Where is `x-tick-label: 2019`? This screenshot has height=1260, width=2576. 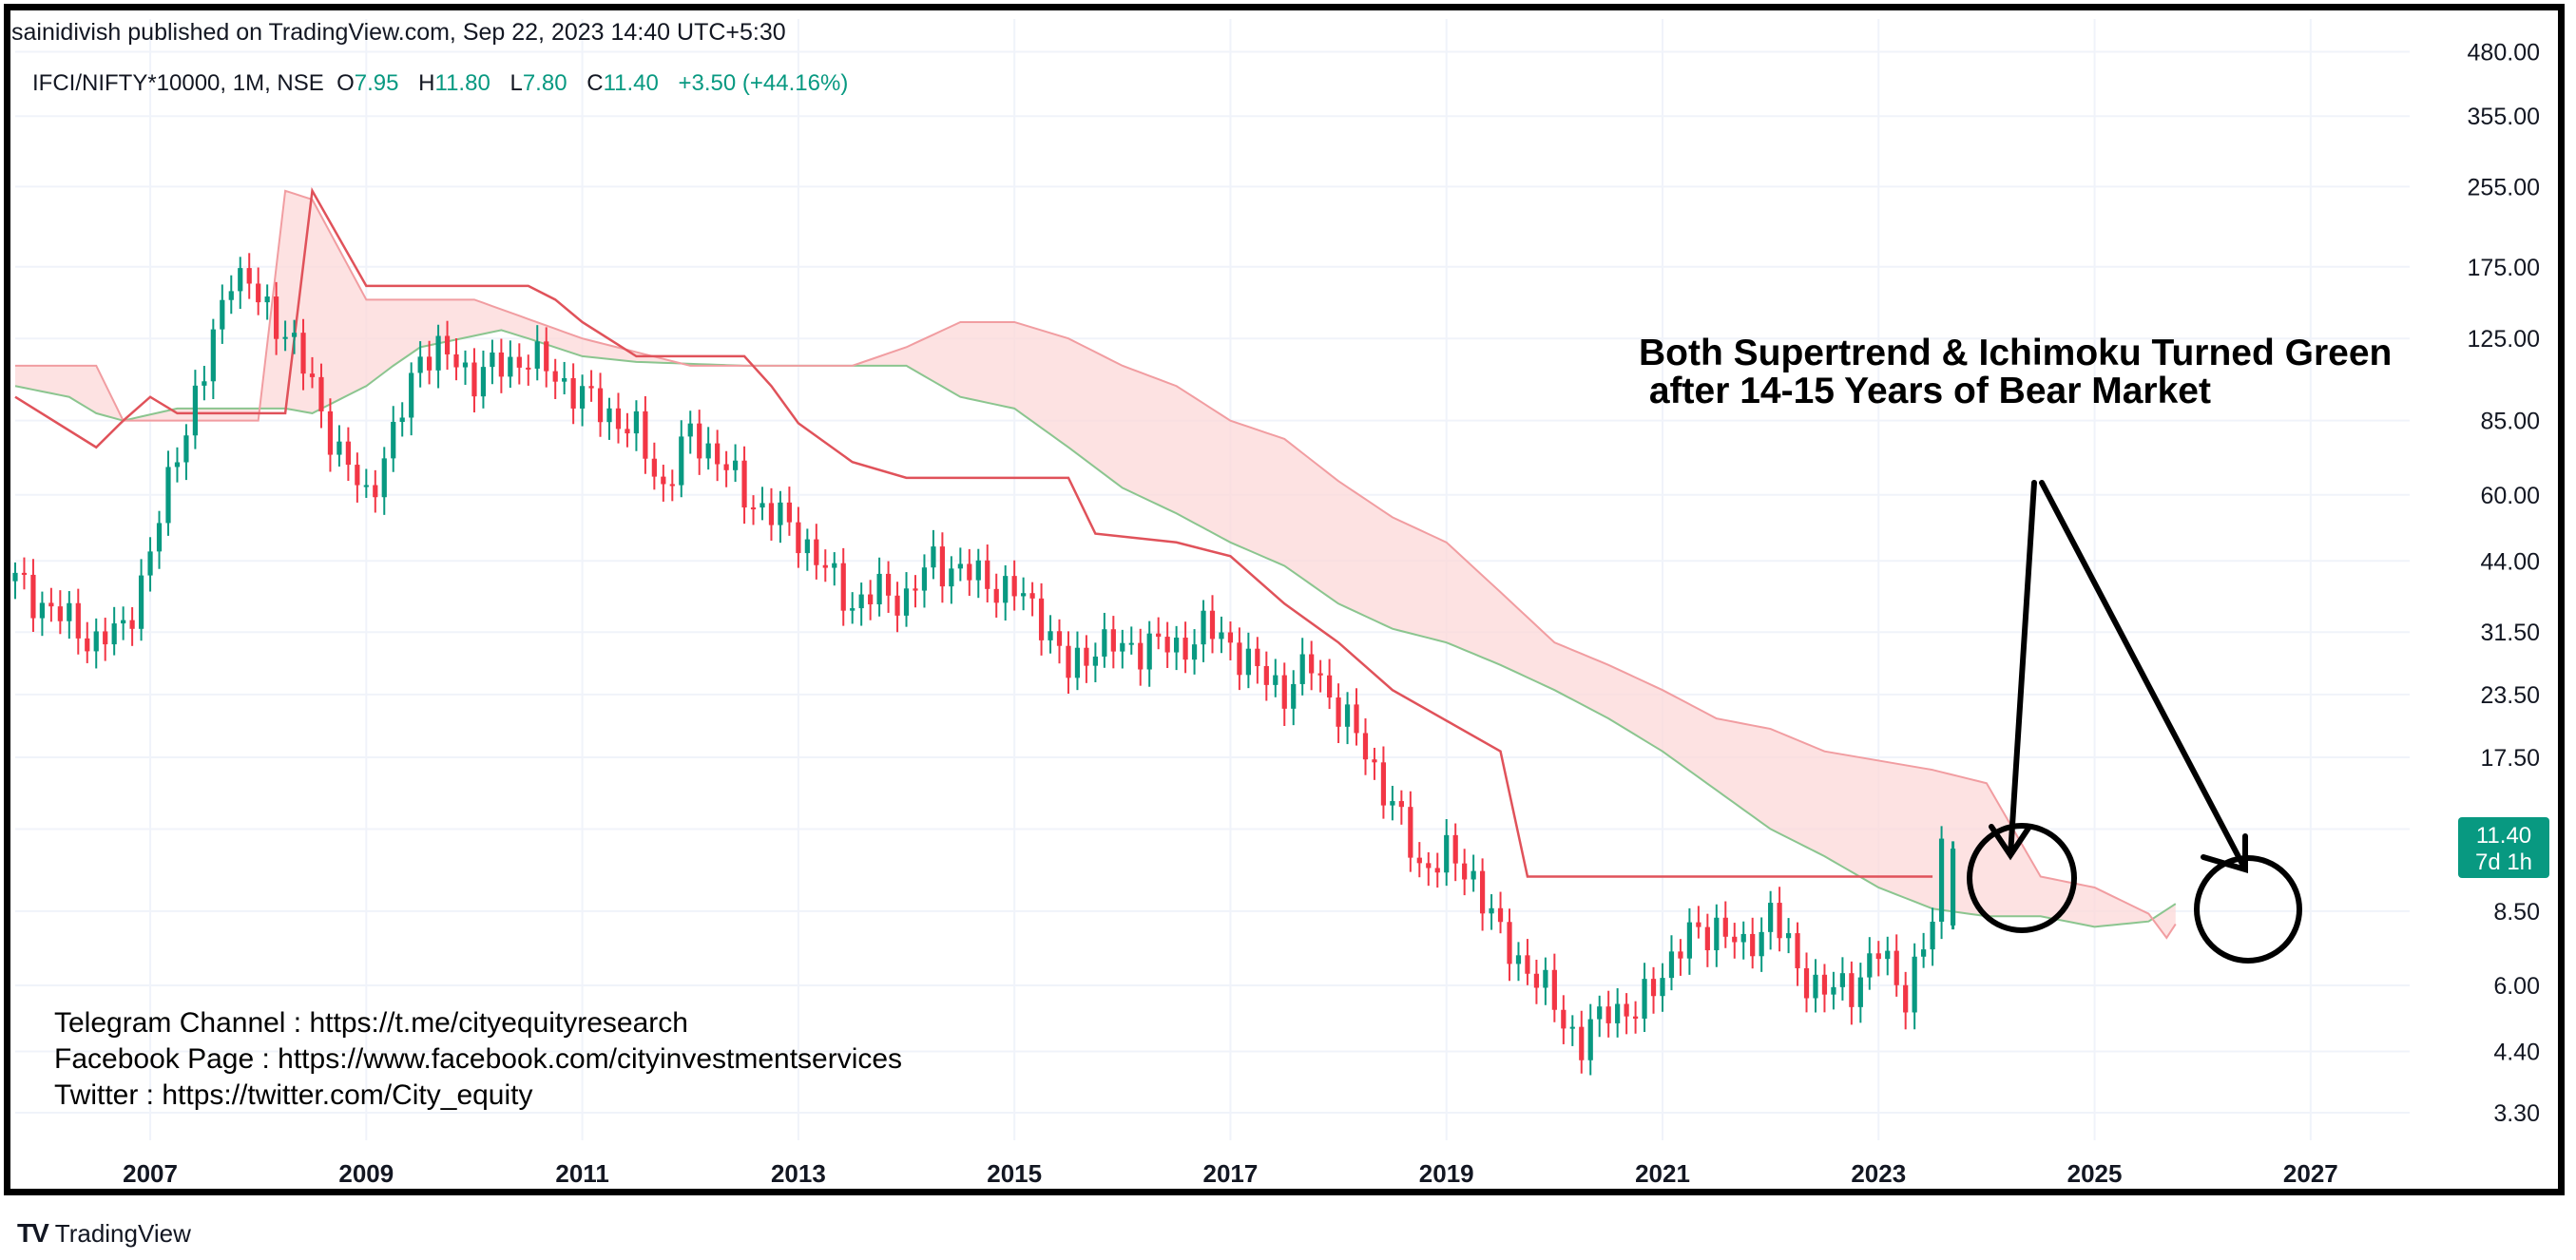 x-tick-label: 2019 is located at coordinates (1447, 1173).